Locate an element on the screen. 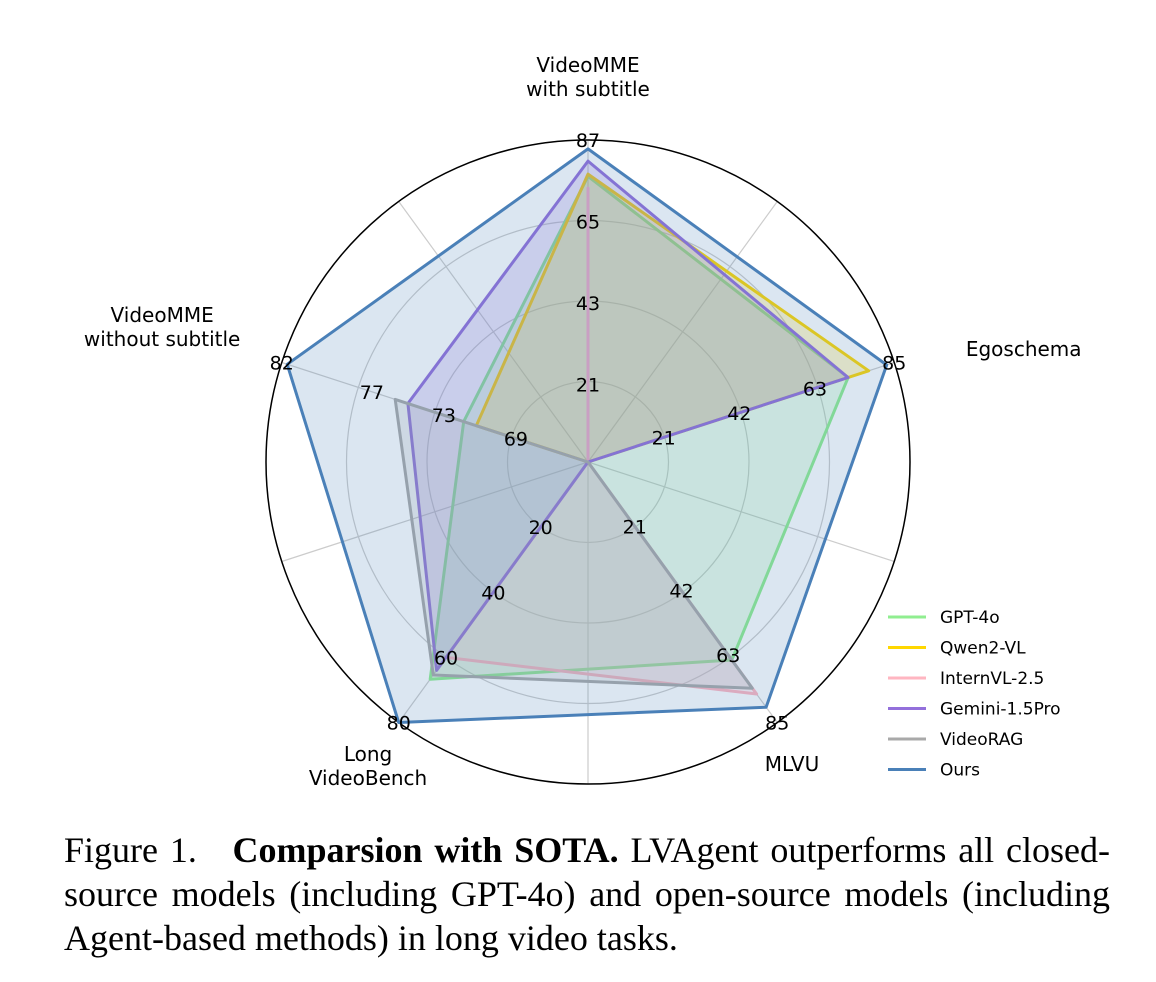 This screenshot has width=1156, height=982. tick-label-vmme_sub-2: 43 is located at coordinates (588, 304).